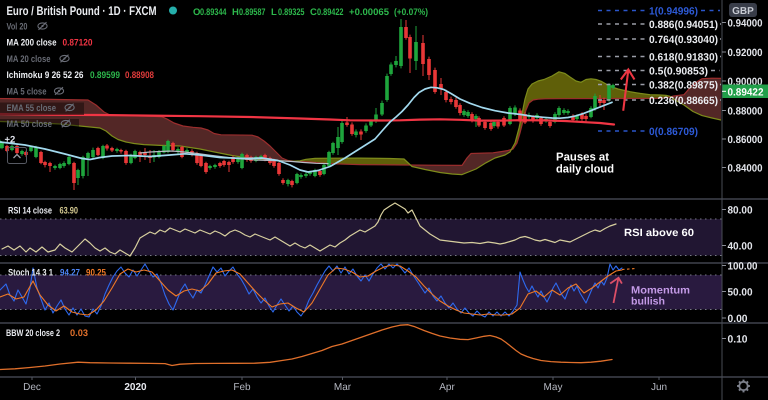 The image size is (768, 400). Describe the element at coordinates (369, 12) in the screenshot. I see `svg-text: +0.00065` at that location.